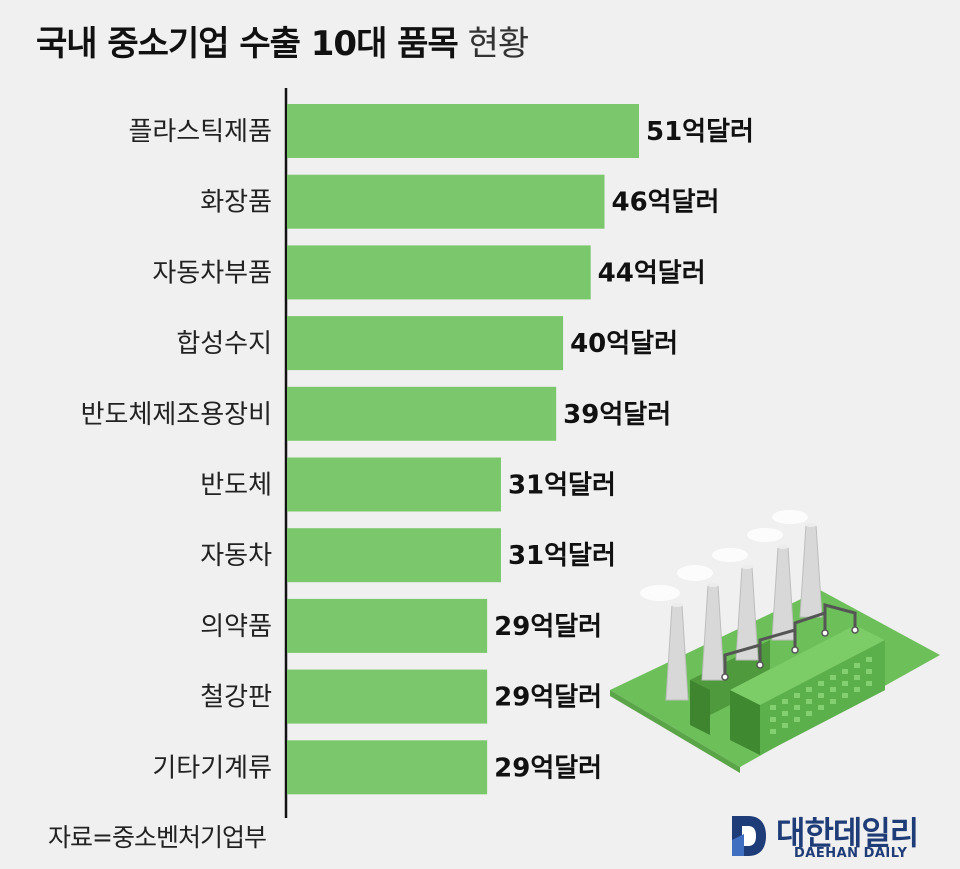  Describe the element at coordinates (200, 132) in the screenshot. I see `category-label: 플라스틱제품` at that location.